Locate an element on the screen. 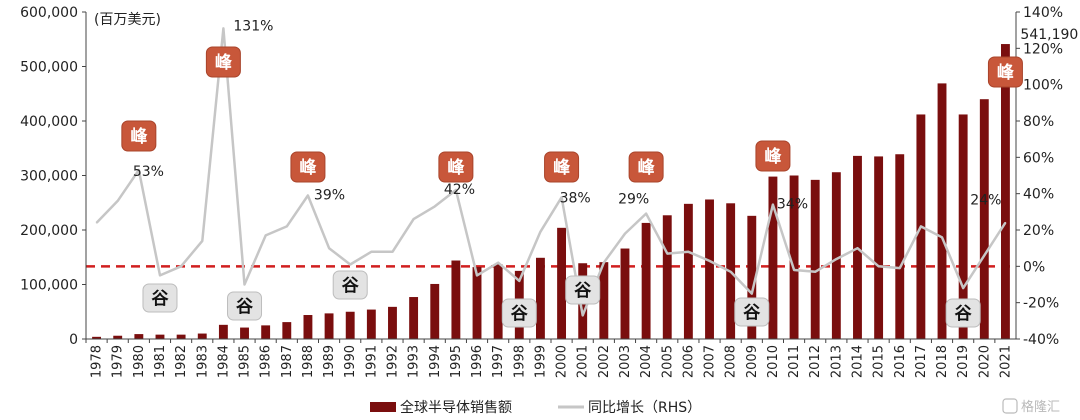 The width and height of the screenshot is (1080, 420). x-tick-label: 1987 is located at coordinates (287, 361).